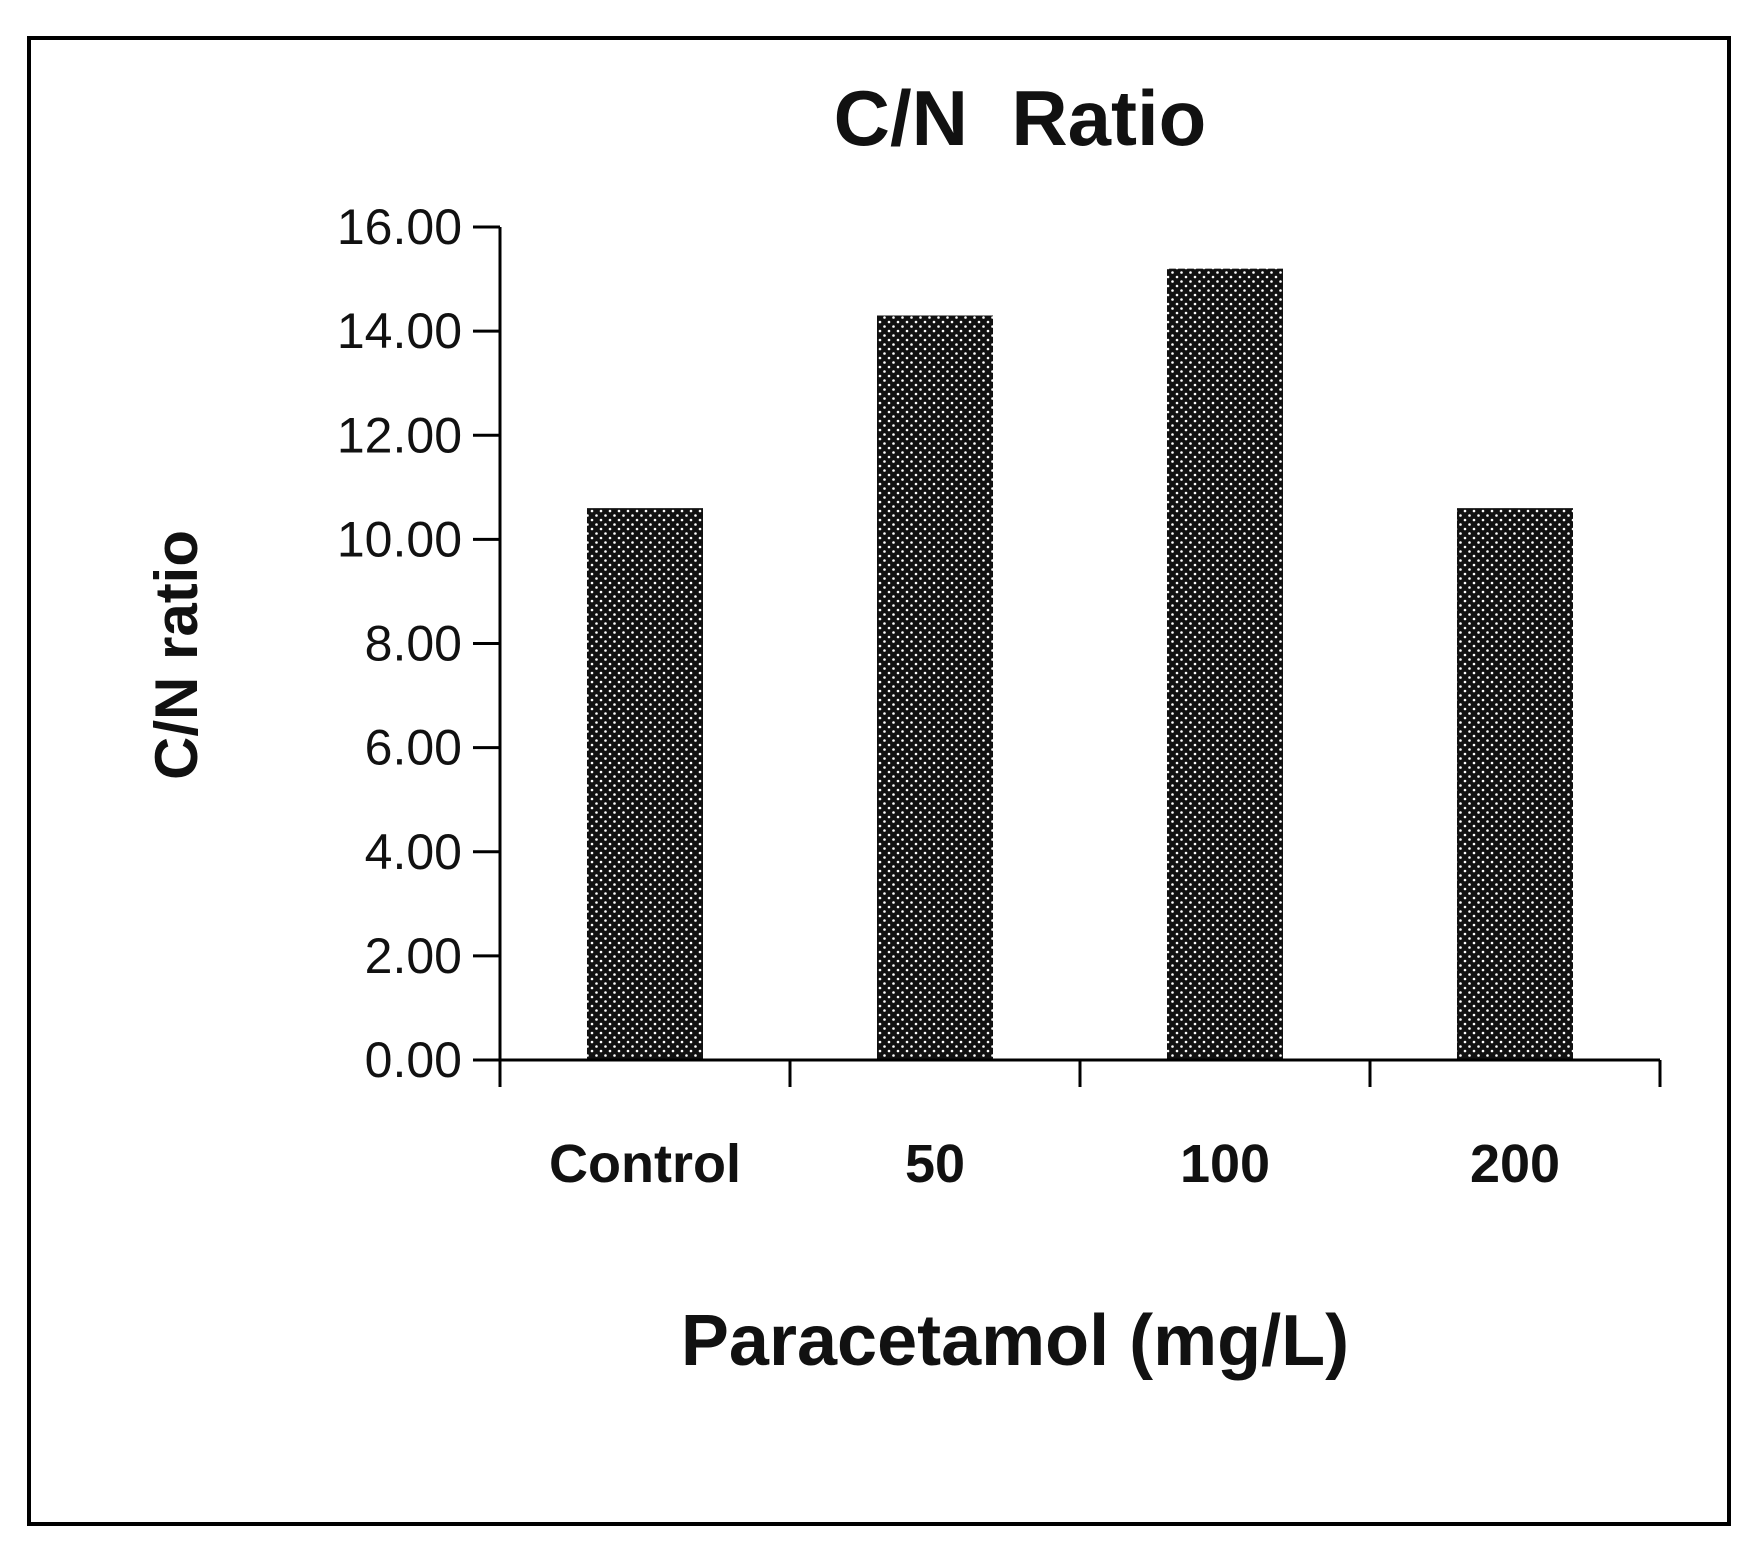 The width and height of the screenshot is (1761, 1559). I want to click on y-tick-label: 6.00, so click(413, 748).